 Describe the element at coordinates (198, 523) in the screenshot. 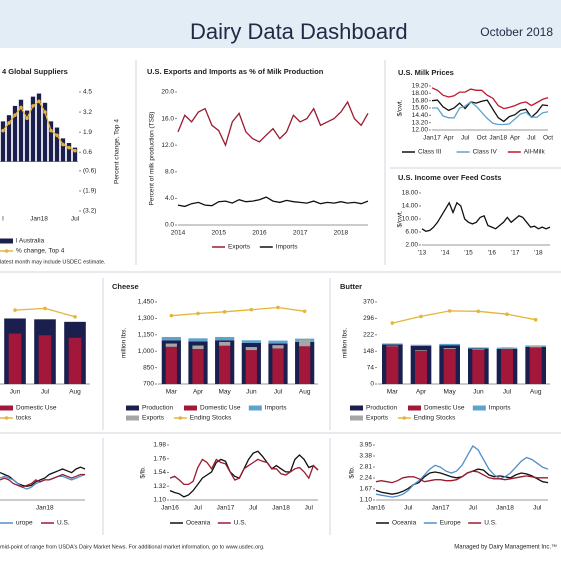

I see `legend-label: Oceania` at that location.